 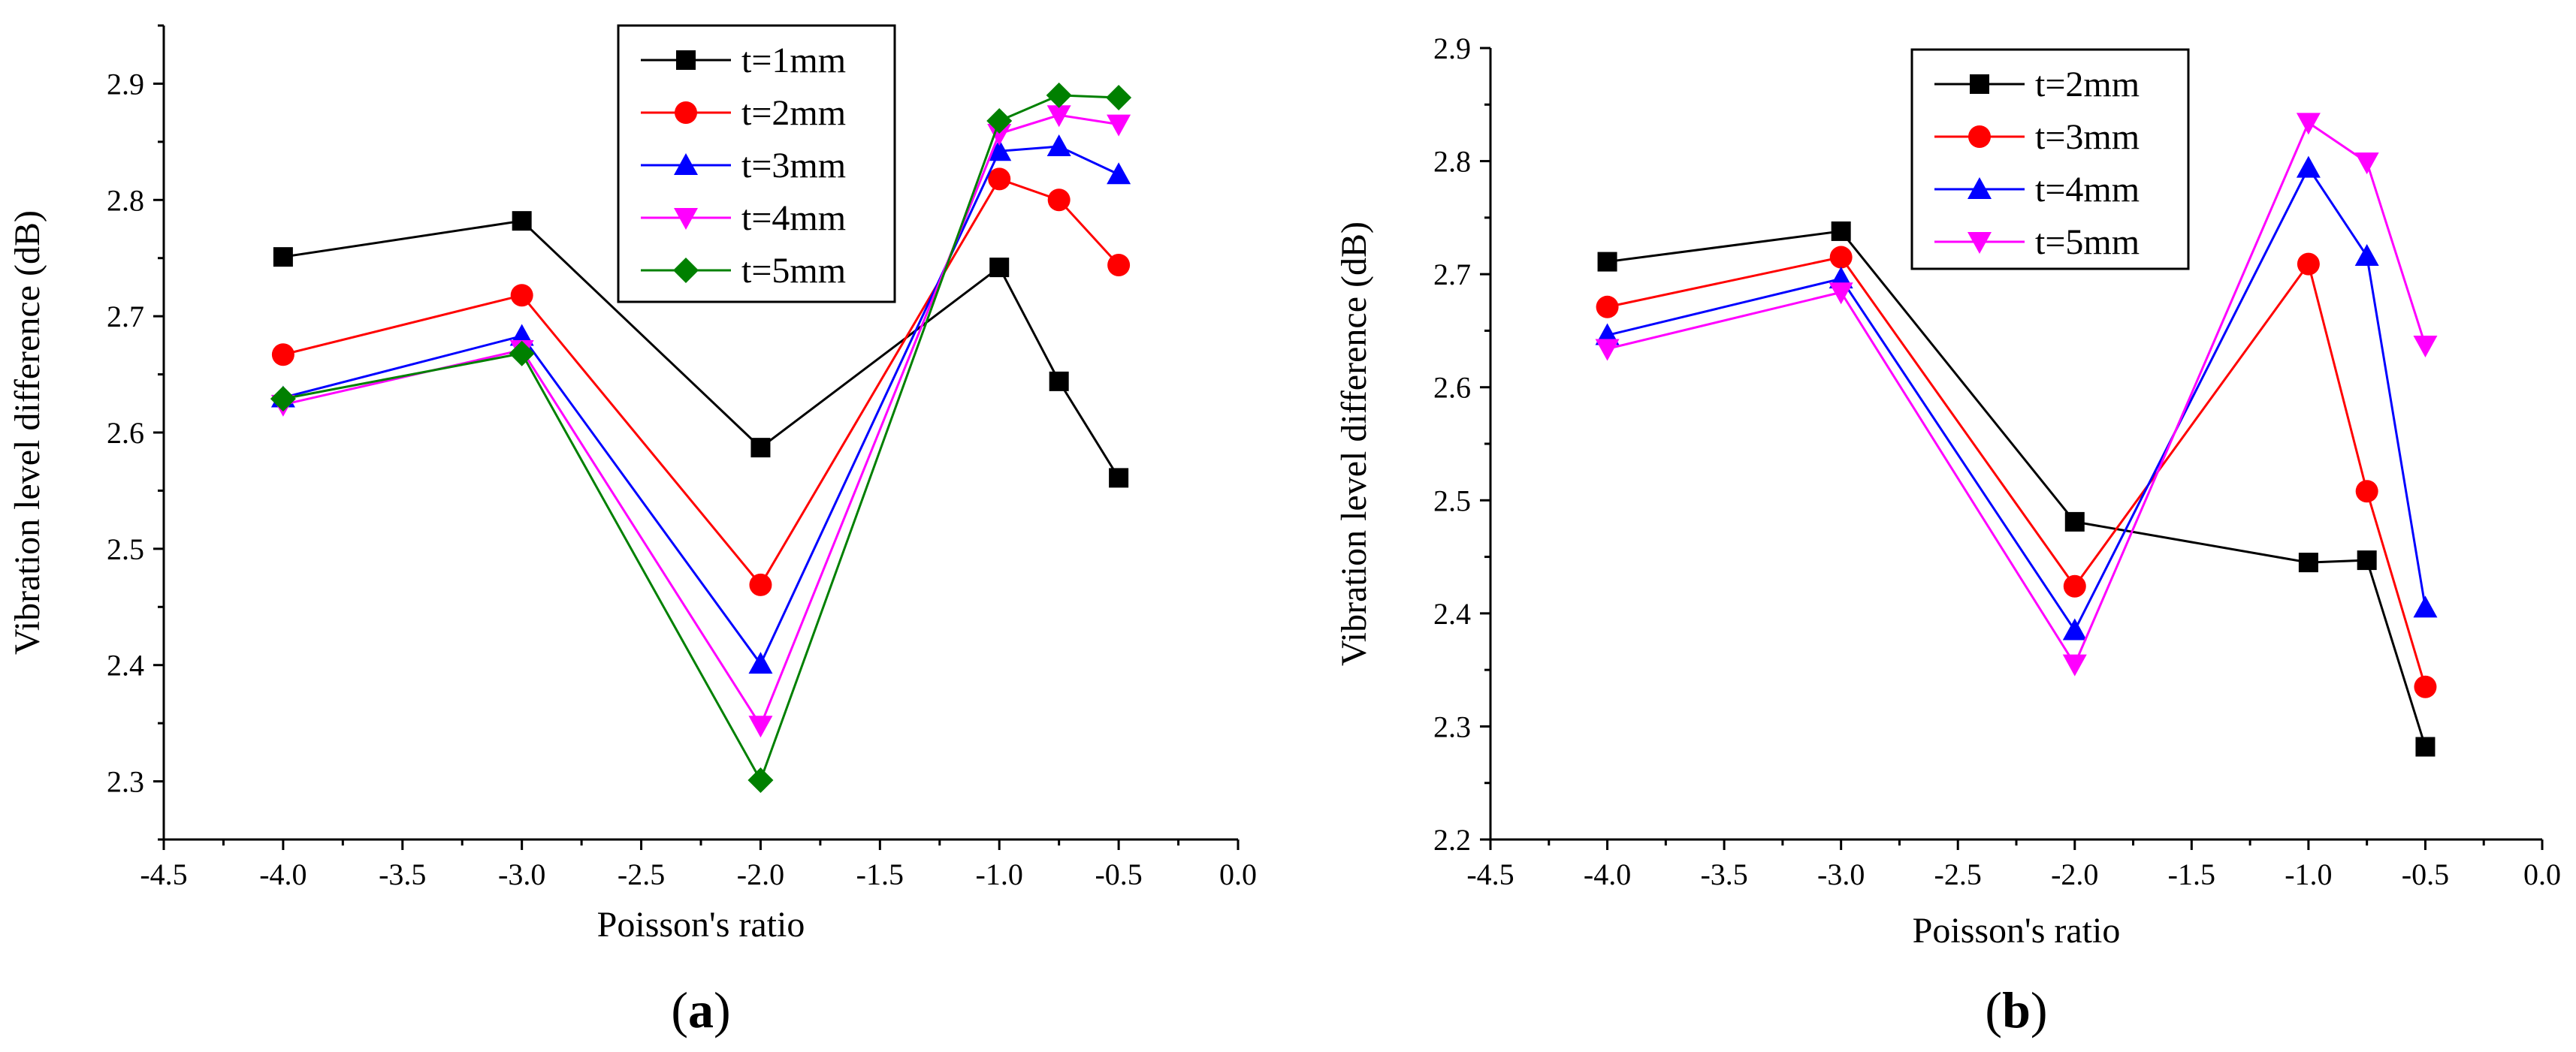 I want to click on x-tick-label: -1.5, so click(x=2191, y=874).